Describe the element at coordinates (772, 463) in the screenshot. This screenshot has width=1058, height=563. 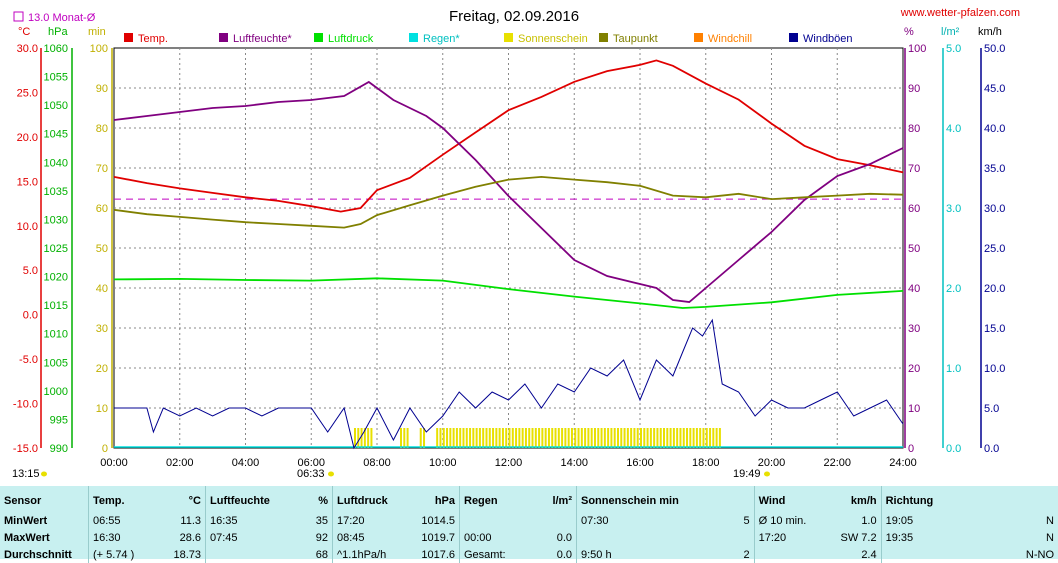
I see `x-tick-label: 20:00` at that location.